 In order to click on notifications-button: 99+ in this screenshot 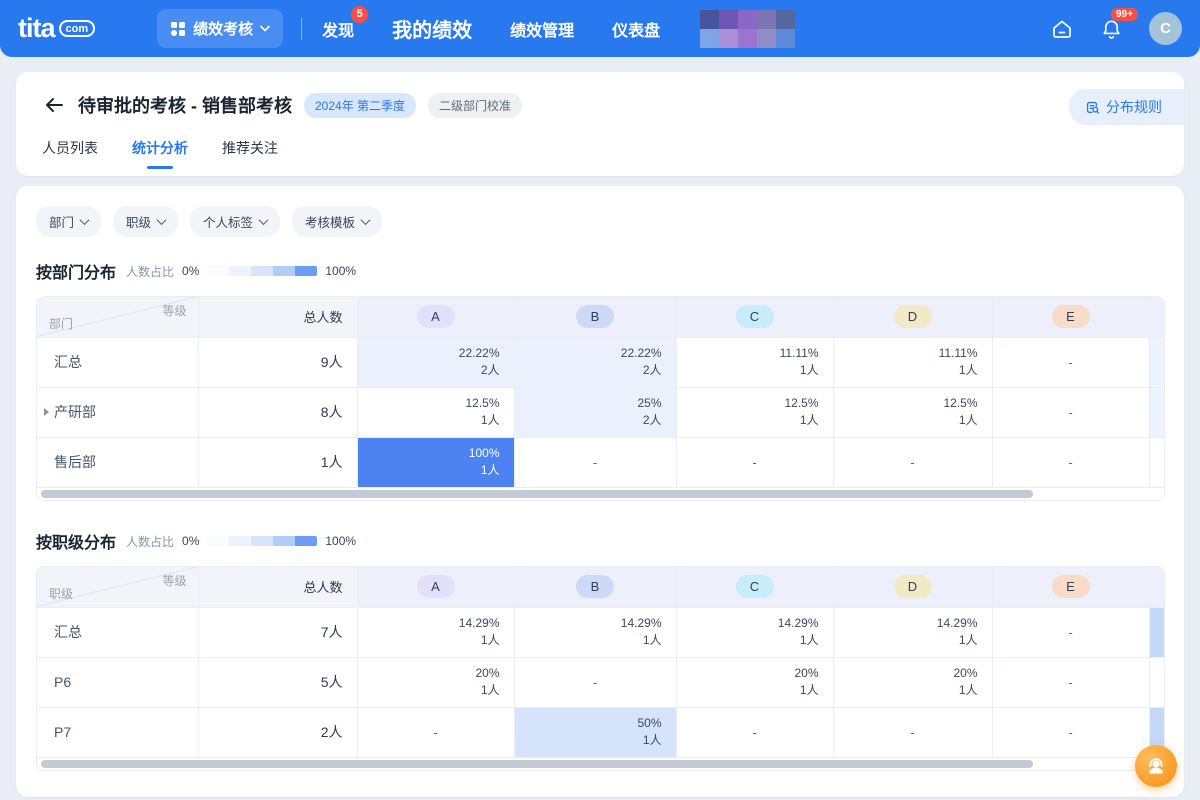, I will do `click(1119, 24)`.